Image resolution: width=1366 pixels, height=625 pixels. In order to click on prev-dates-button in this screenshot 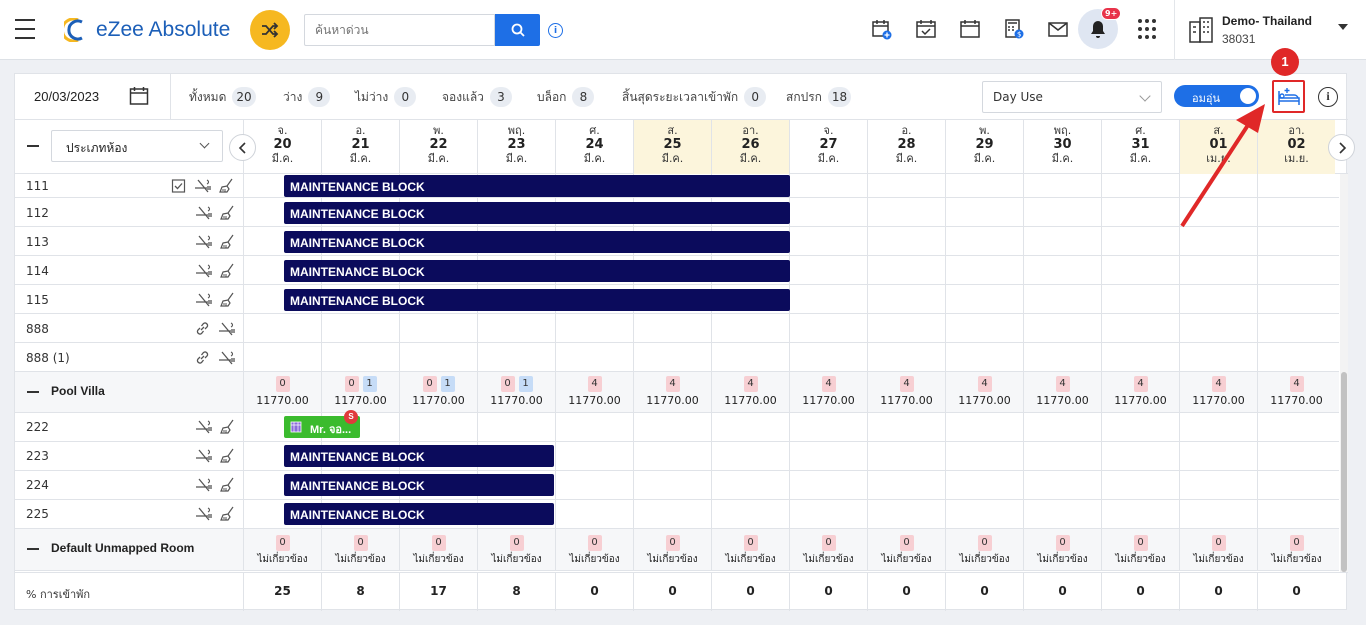, I will do `click(242, 147)`.